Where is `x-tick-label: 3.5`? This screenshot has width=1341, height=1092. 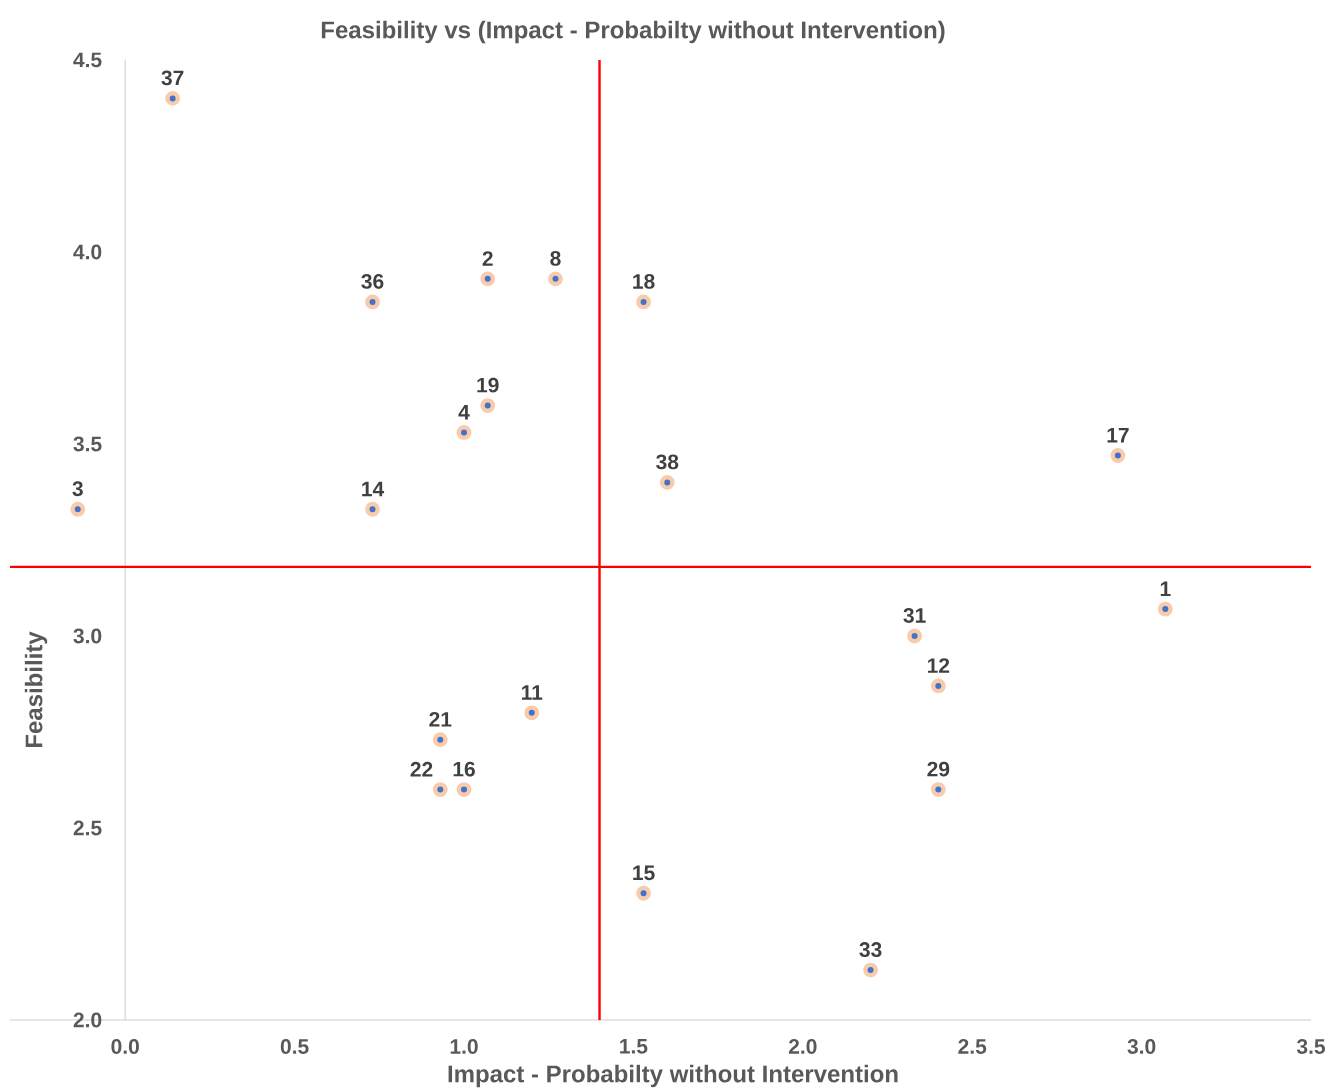
x-tick-label: 3.5 is located at coordinates (1310, 1046).